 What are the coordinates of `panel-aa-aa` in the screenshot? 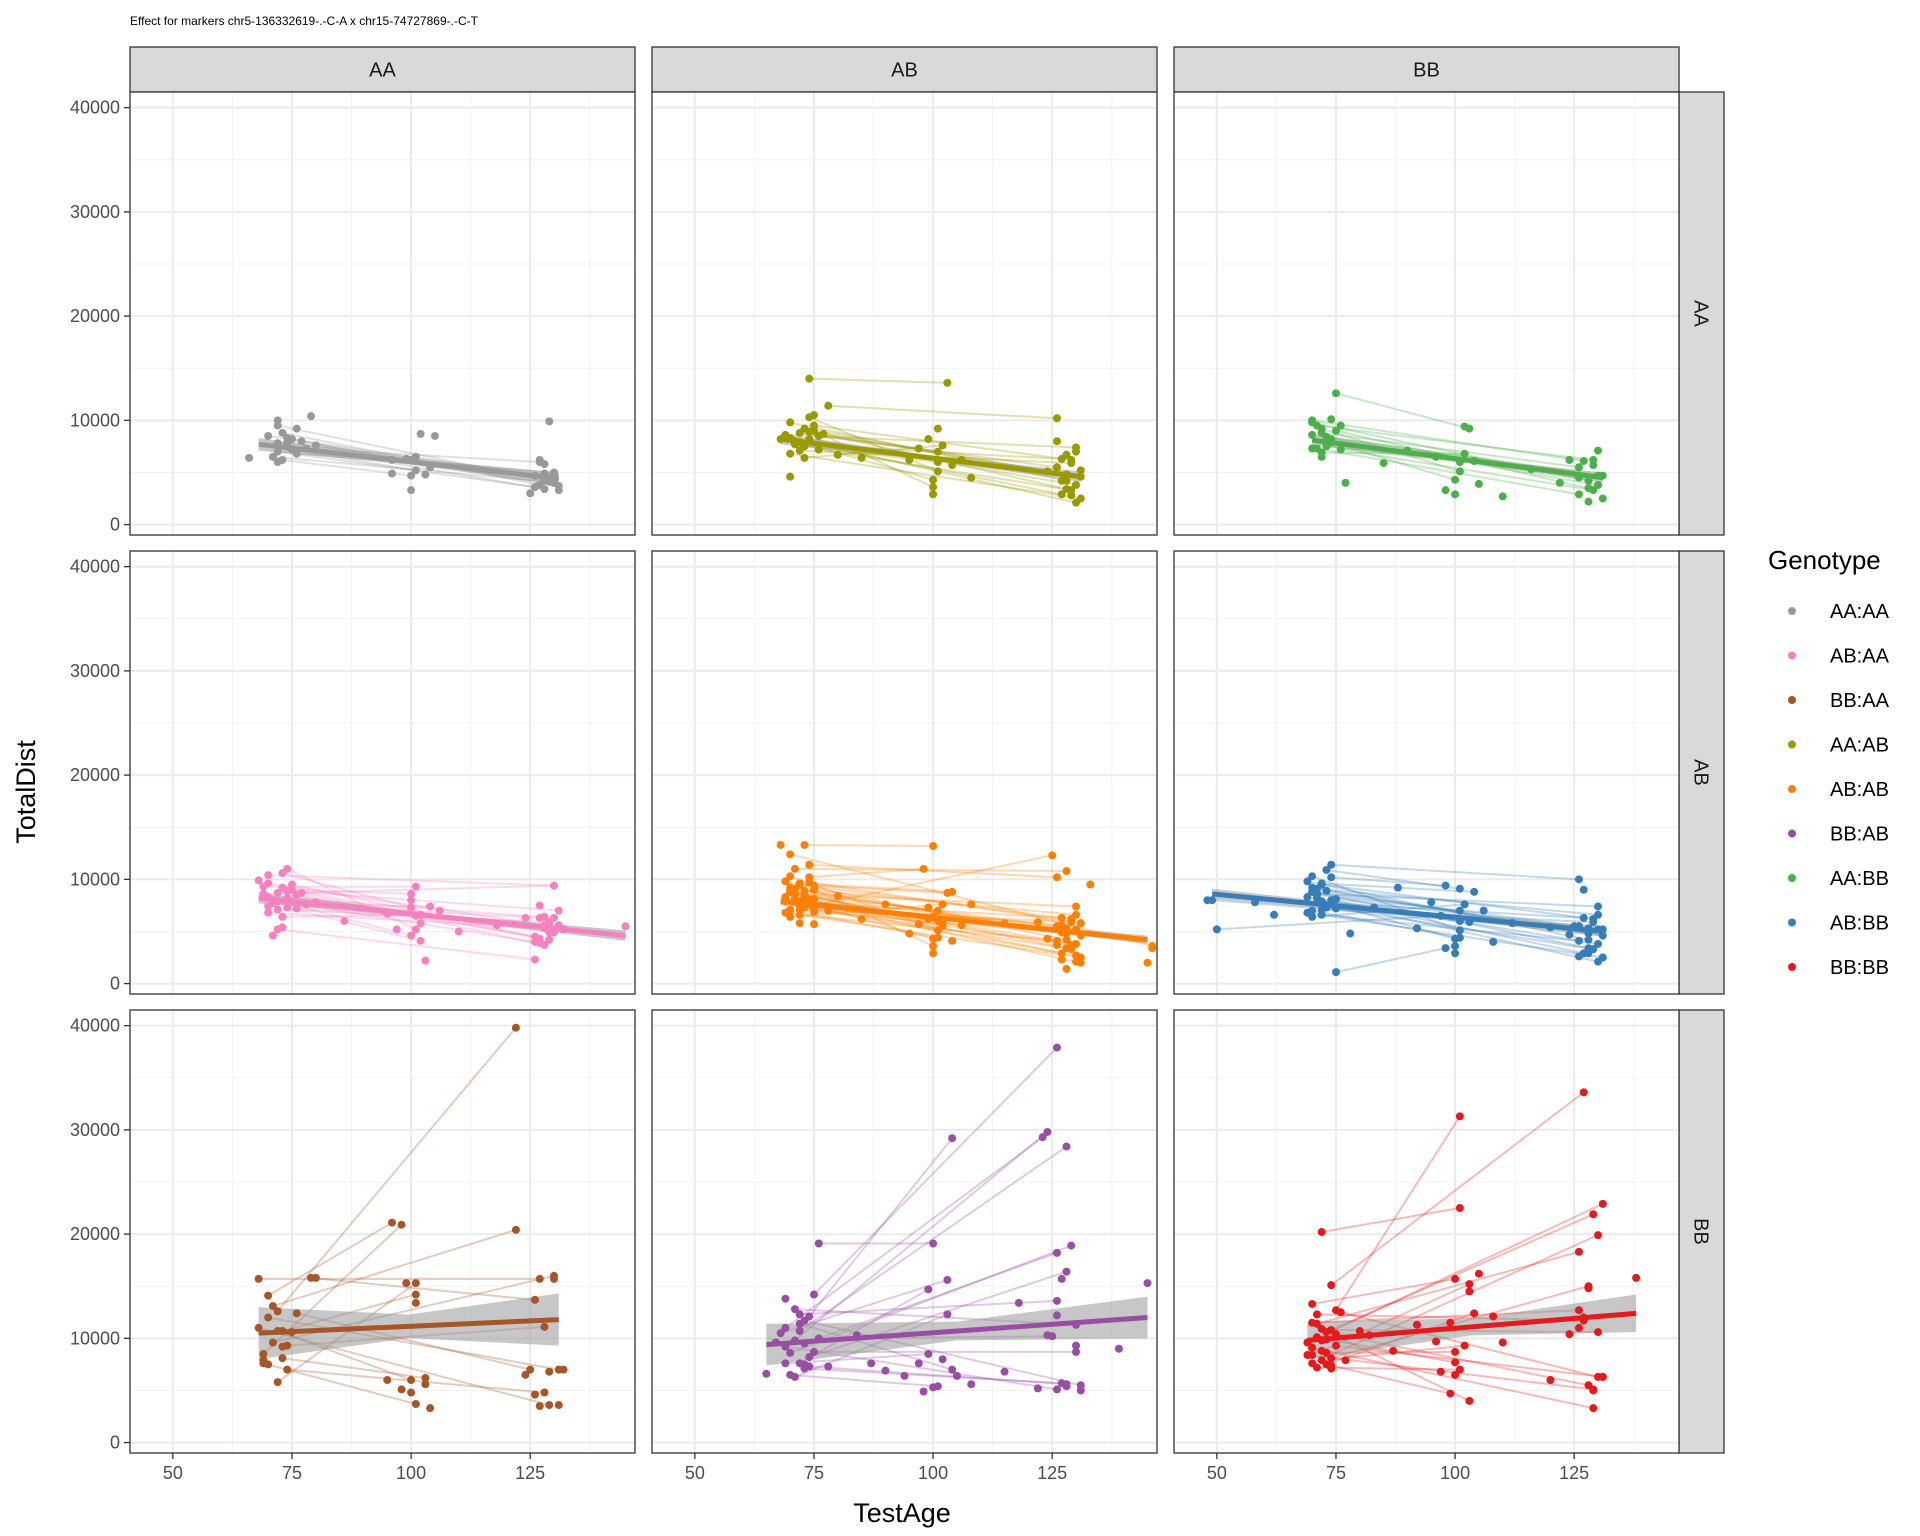 It's located at (382, 313).